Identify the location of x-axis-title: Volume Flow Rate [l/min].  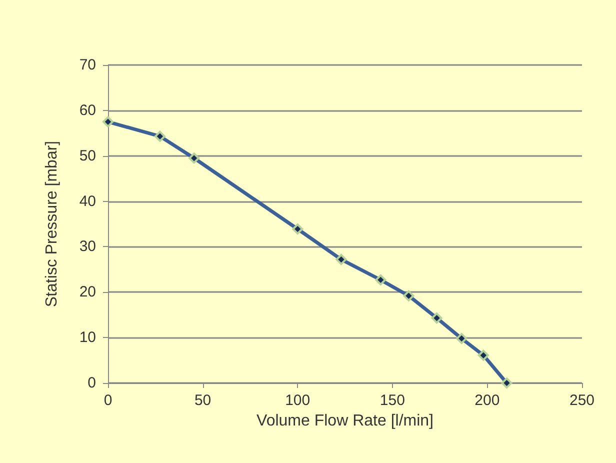
(345, 421).